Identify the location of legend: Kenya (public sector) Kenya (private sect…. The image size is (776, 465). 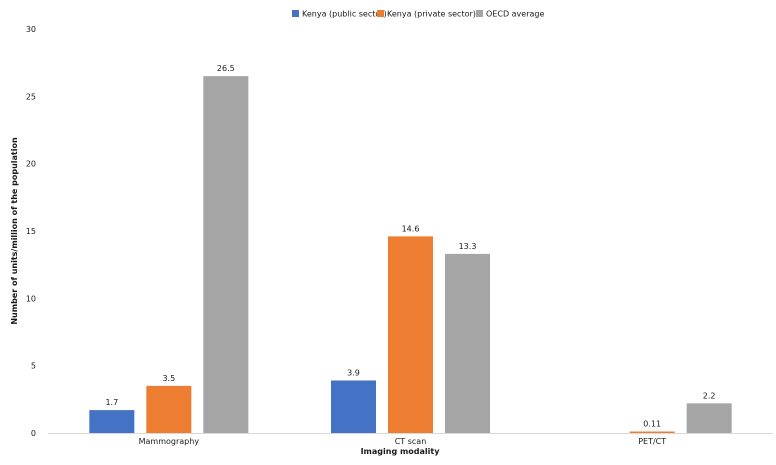
(418, 14).